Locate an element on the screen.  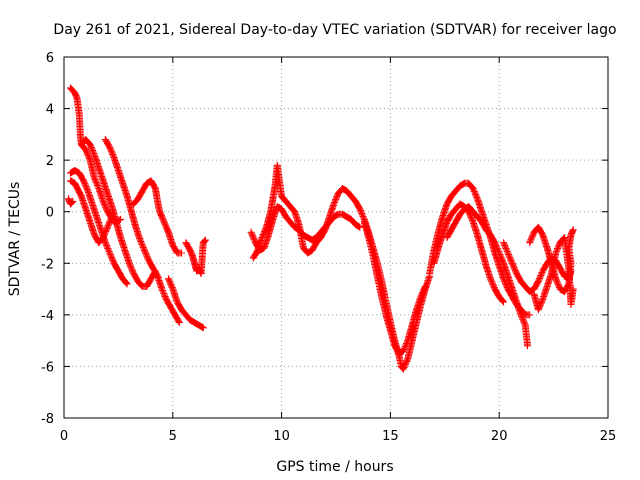
data-series-track-c is located at coordinates (99, 227).